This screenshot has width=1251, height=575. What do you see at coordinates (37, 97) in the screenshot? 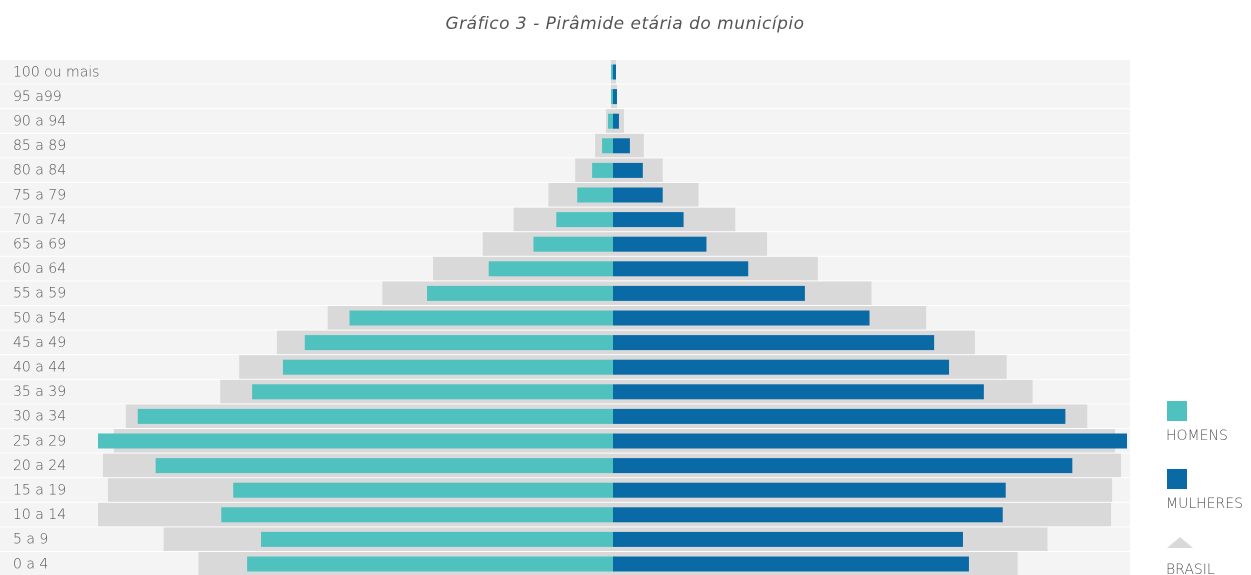
I see `y-tick-label: 95 a99` at bounding box center [37, 97].